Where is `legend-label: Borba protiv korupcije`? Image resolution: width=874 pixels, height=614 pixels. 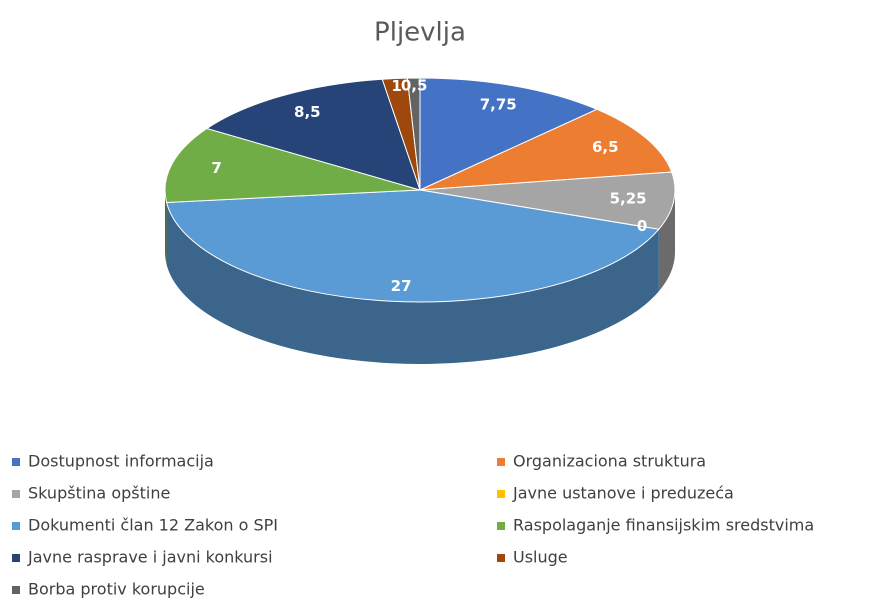
legend-label: Borba protiv korupcije is located at coordinates (116, 589).